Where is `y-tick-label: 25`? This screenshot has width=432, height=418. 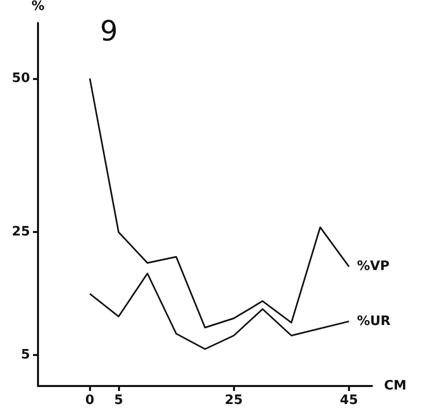
y-tick-label: 25 is located at coordinates (21, 232).